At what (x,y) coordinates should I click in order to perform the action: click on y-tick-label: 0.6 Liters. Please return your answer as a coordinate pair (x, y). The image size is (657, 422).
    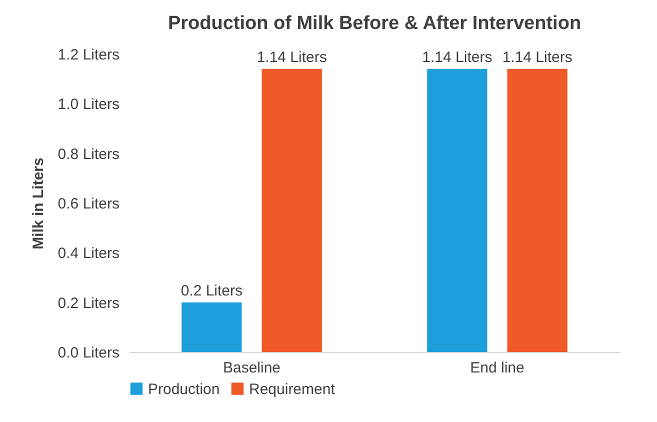
    Looking at the image, I should click on (89, 204).